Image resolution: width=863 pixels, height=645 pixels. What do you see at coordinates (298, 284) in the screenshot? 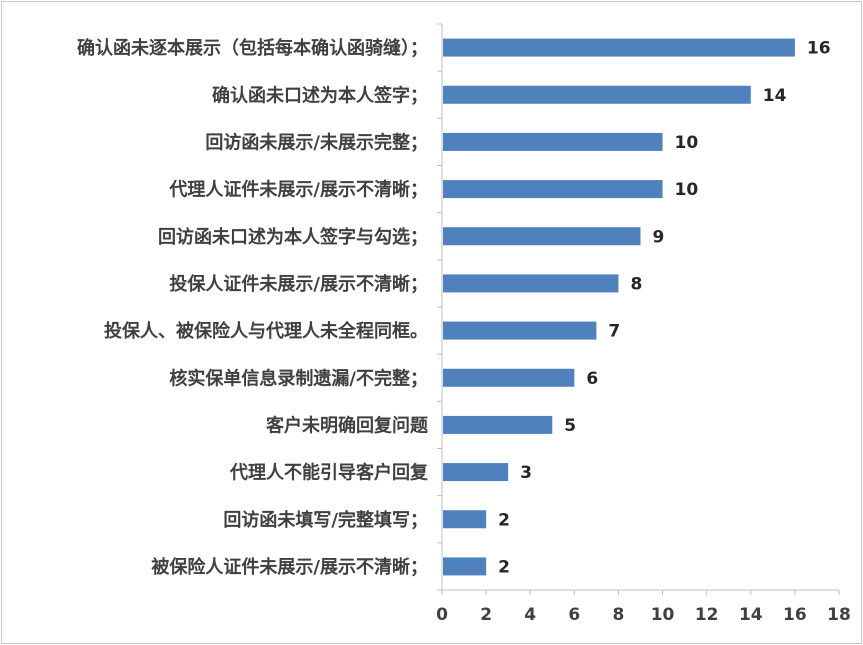
I see `category-label: 投保人证件未展示/展示不清晰；` at bounding box center [298, 284].